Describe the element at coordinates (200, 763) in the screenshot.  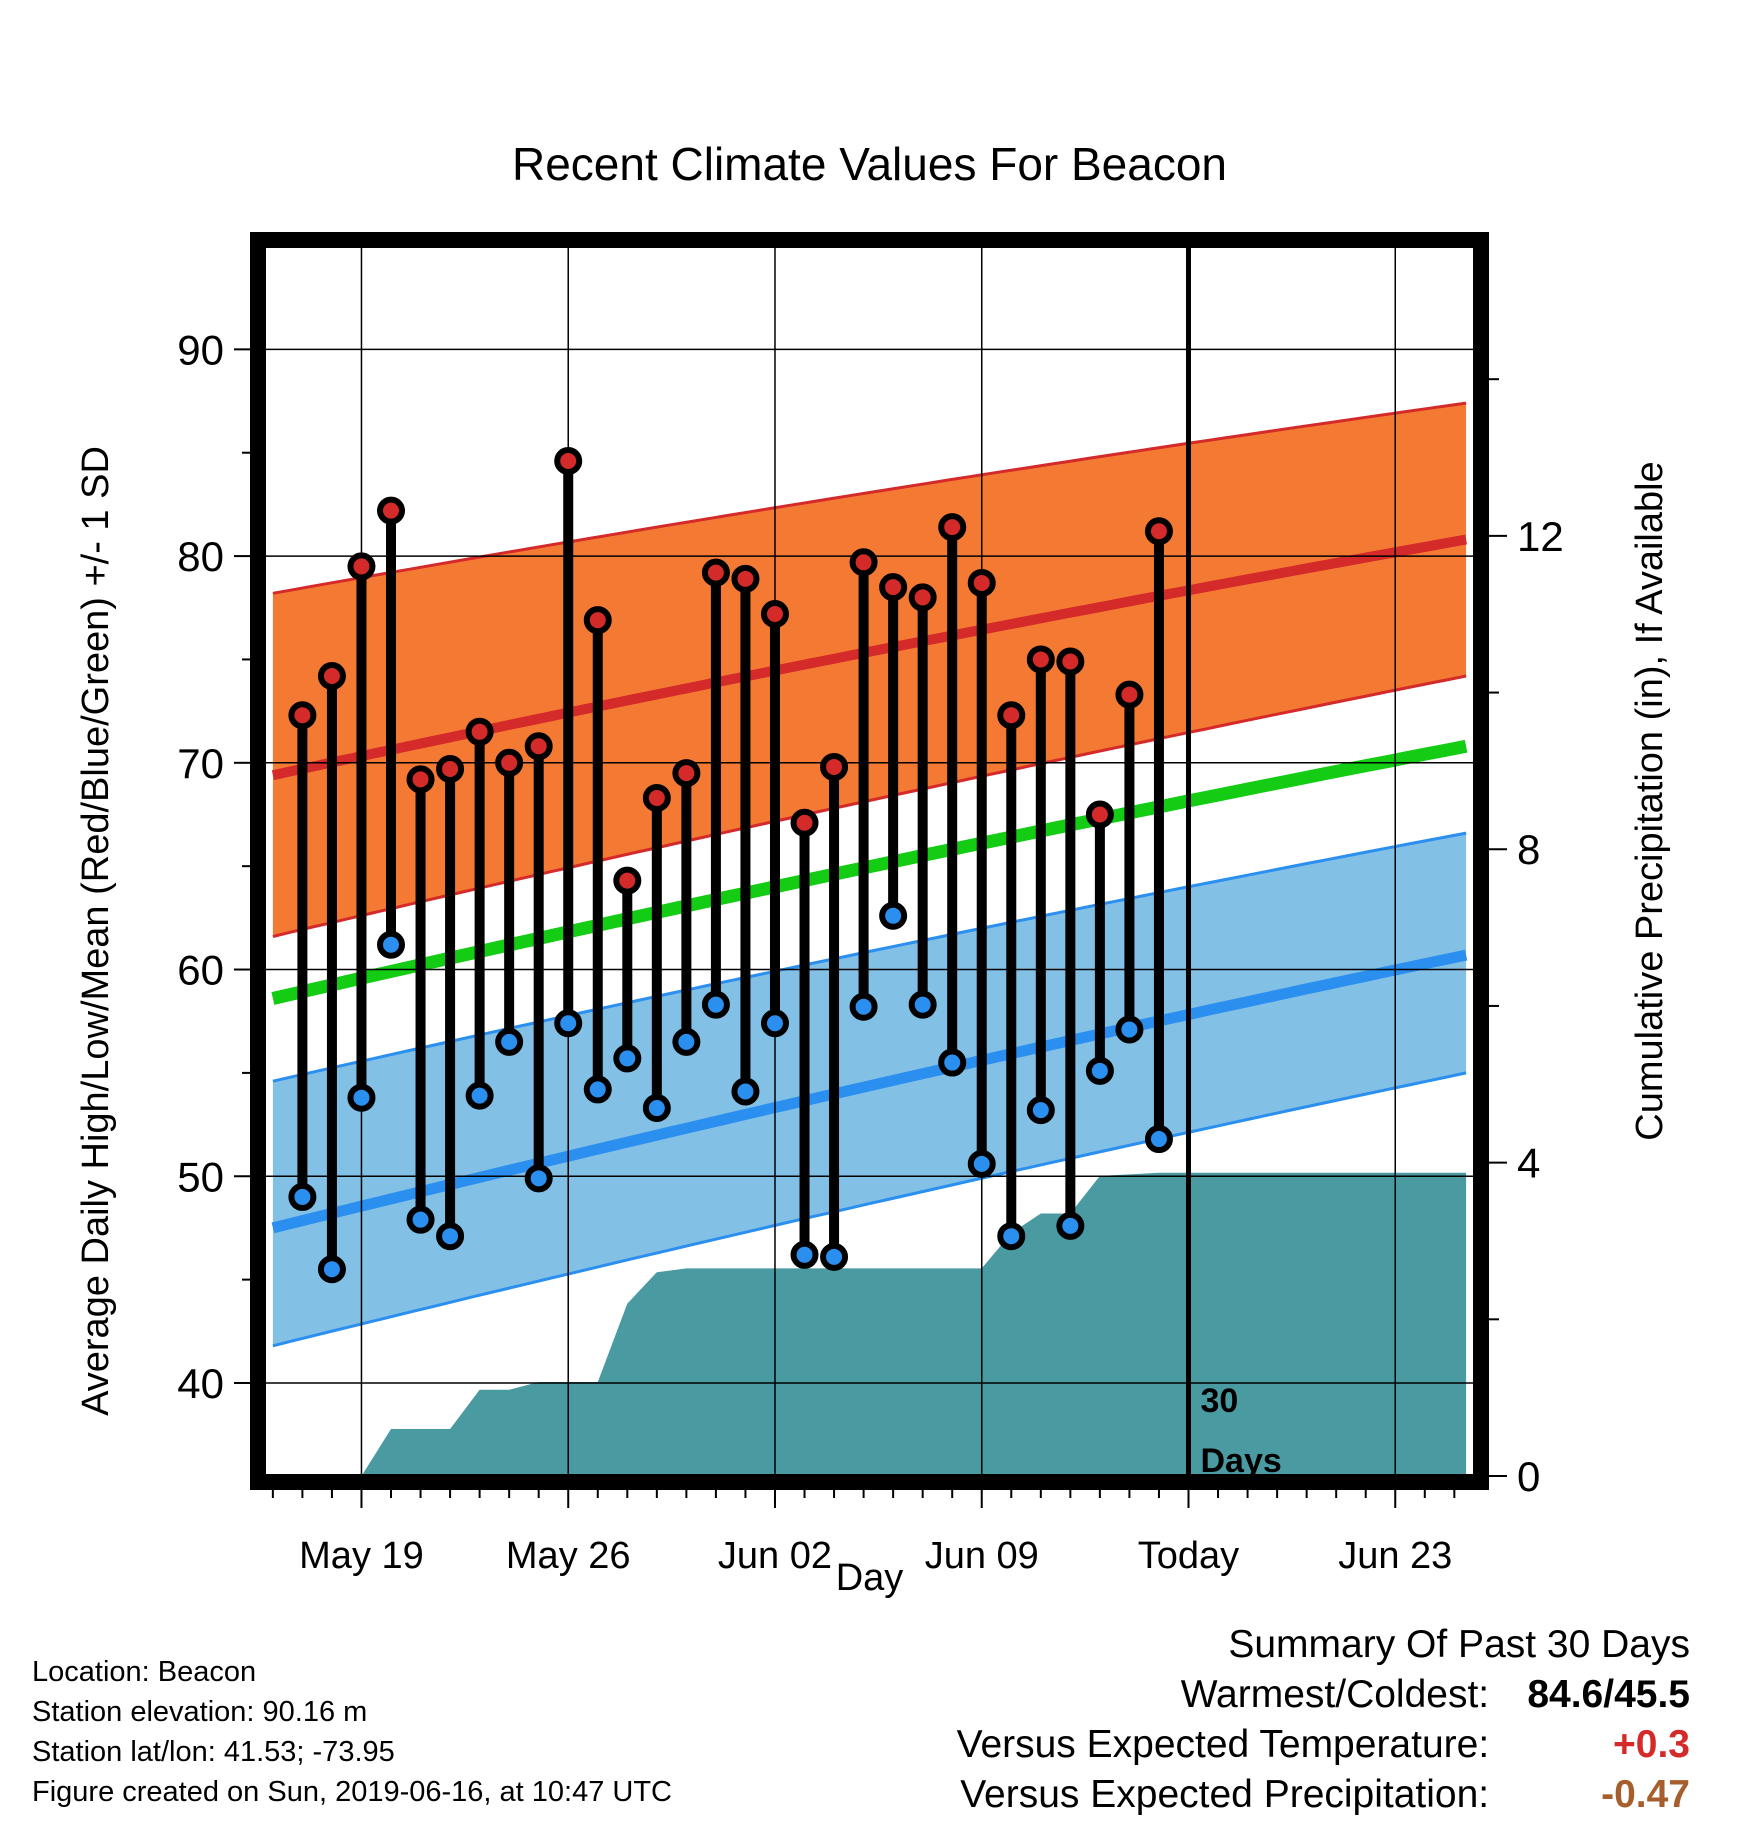
I see `y-tick-label: 70` at that location.